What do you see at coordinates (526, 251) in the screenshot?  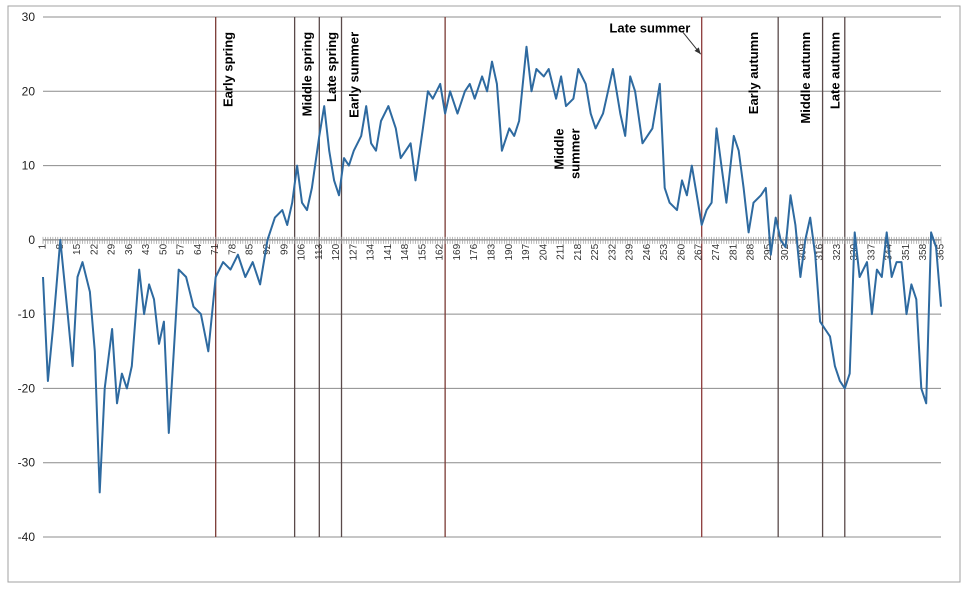 I see `x-tick-label: 197` at bounding box center [526, 251].